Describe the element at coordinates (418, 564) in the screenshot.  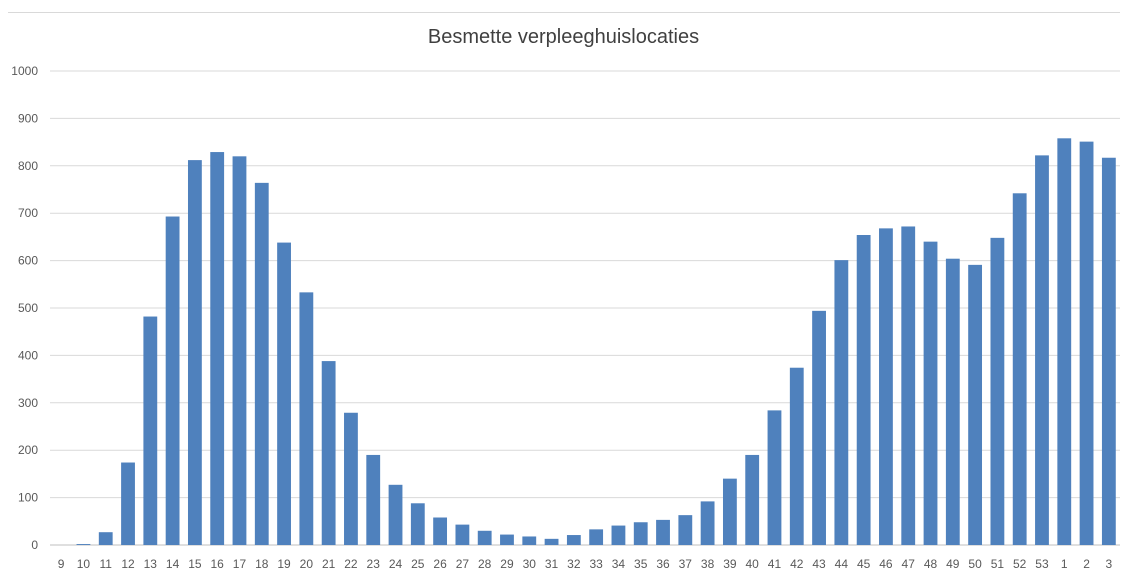
I see `x-tick-label: 25` at that location.